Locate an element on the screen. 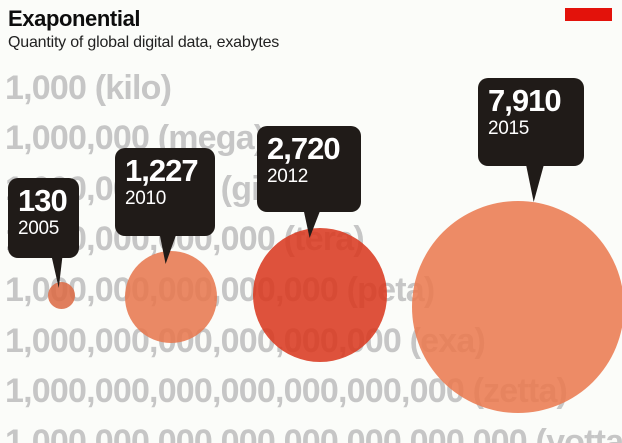  callout-2015-value: 7,910 is located at coordinates (525, 100).